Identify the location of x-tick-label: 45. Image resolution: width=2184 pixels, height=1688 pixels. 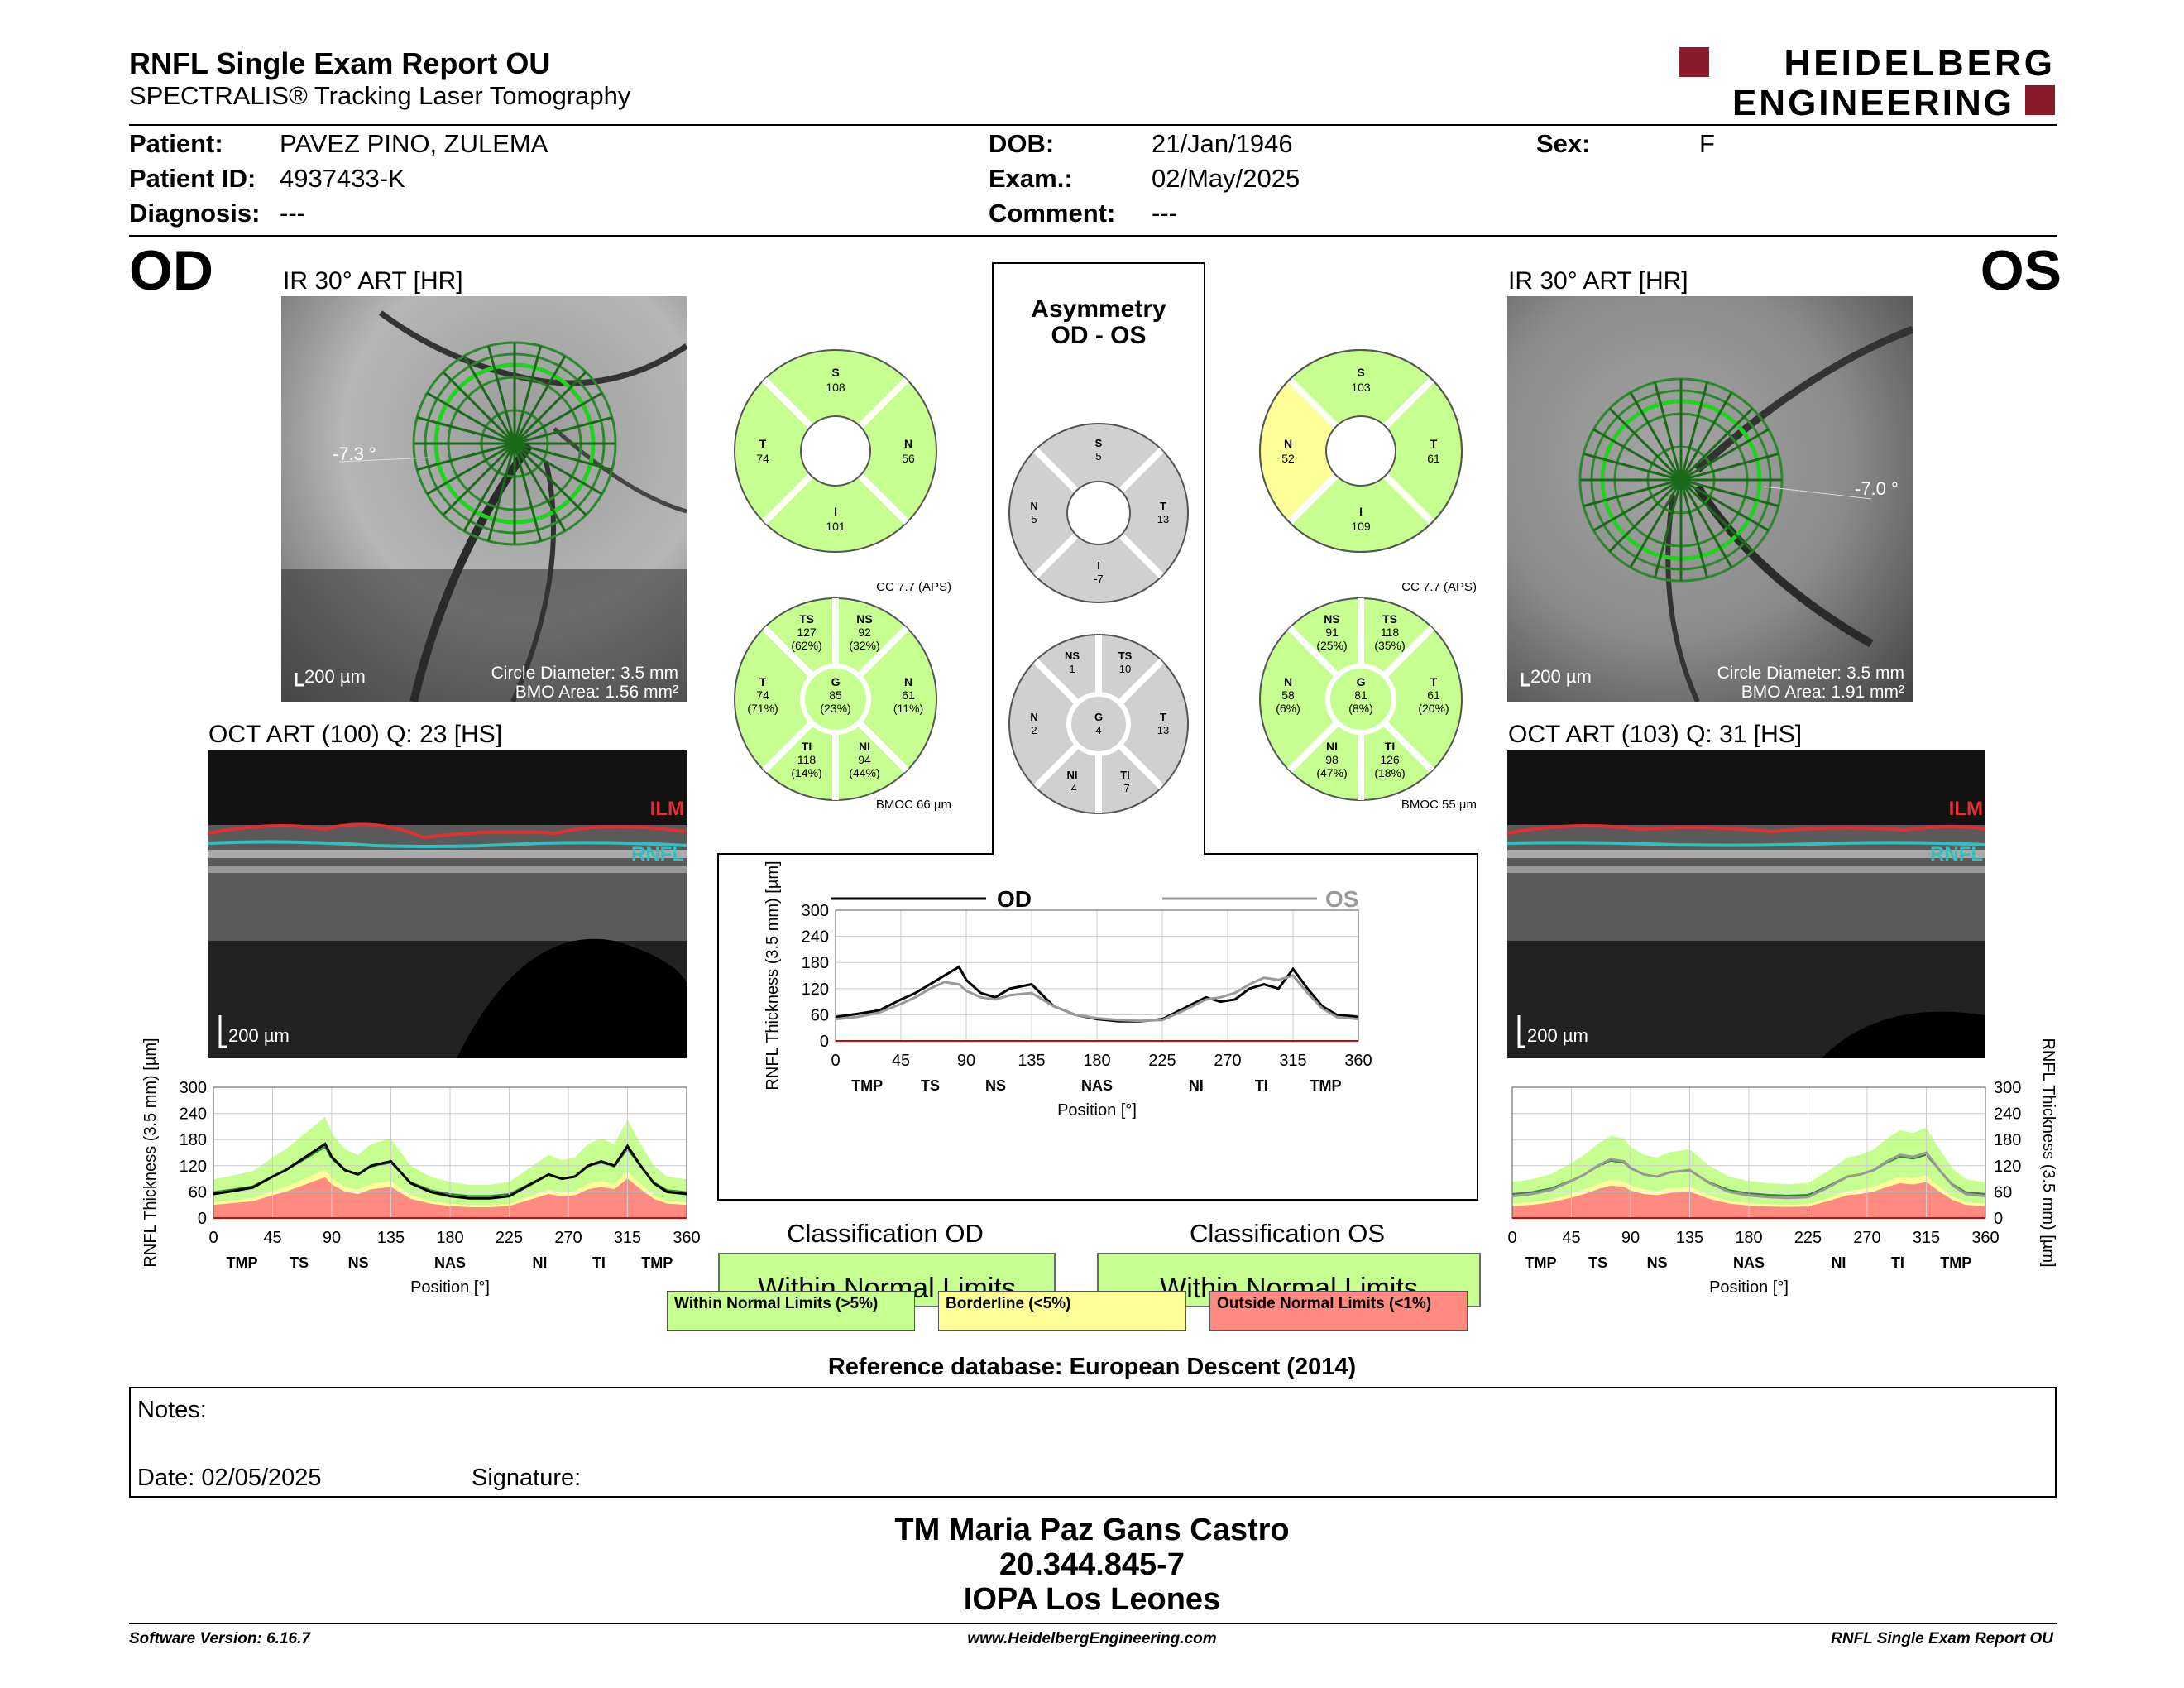
(1571, 1238).